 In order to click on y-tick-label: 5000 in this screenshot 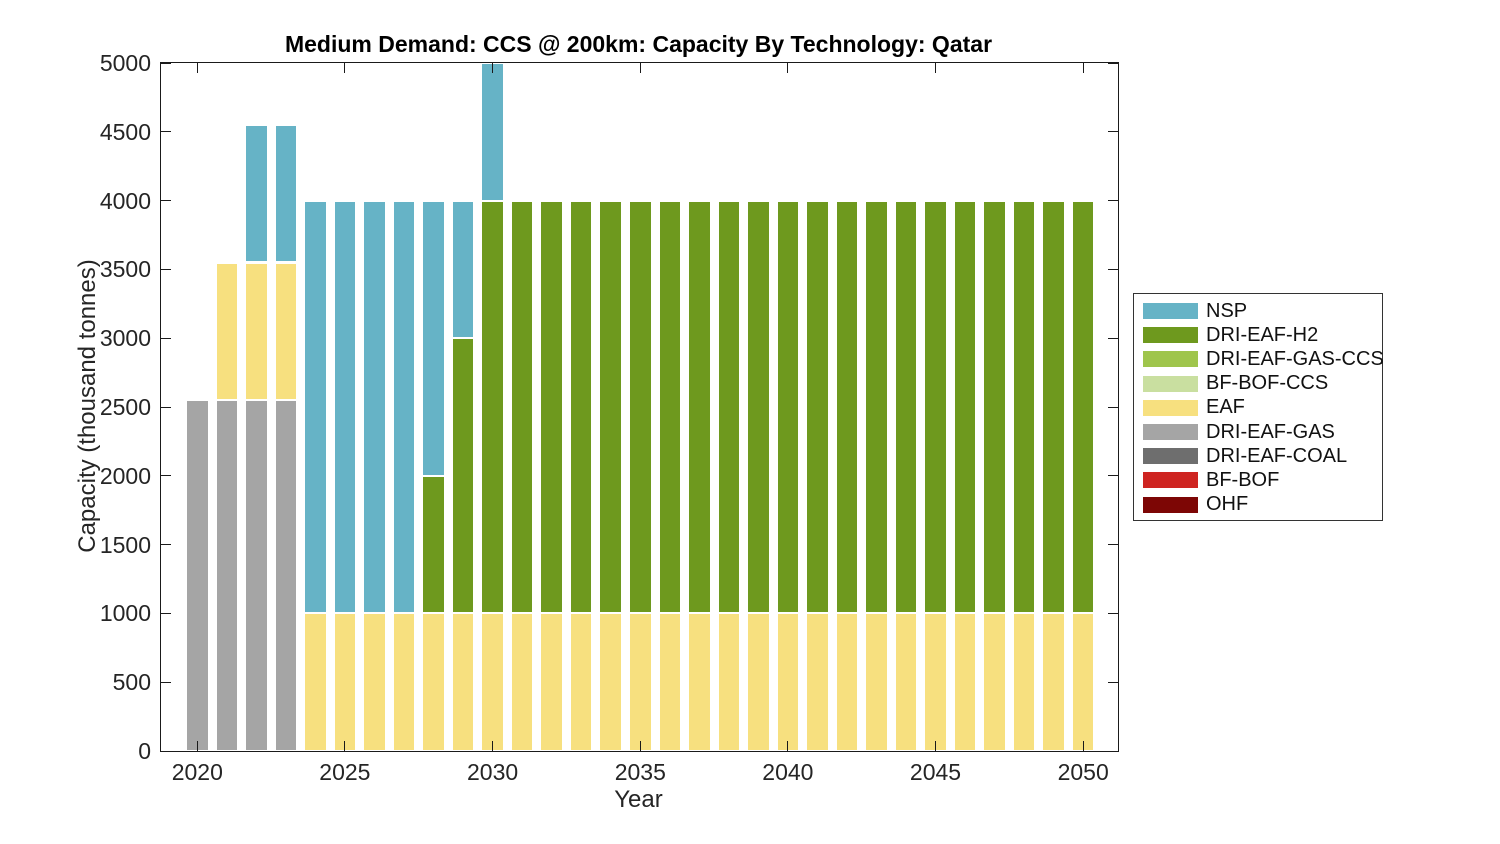, I will do `click(125, 63)`.